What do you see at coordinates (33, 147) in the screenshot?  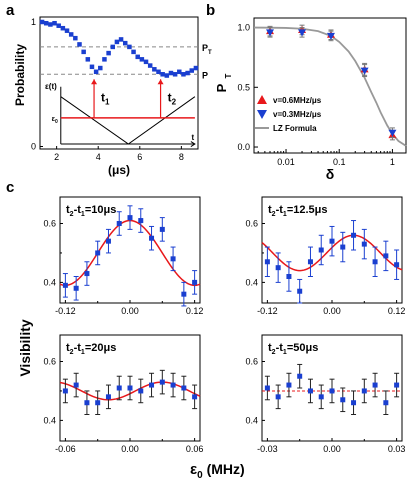 I see `a-ytick-label: 0` at bounding box center [33, 147].